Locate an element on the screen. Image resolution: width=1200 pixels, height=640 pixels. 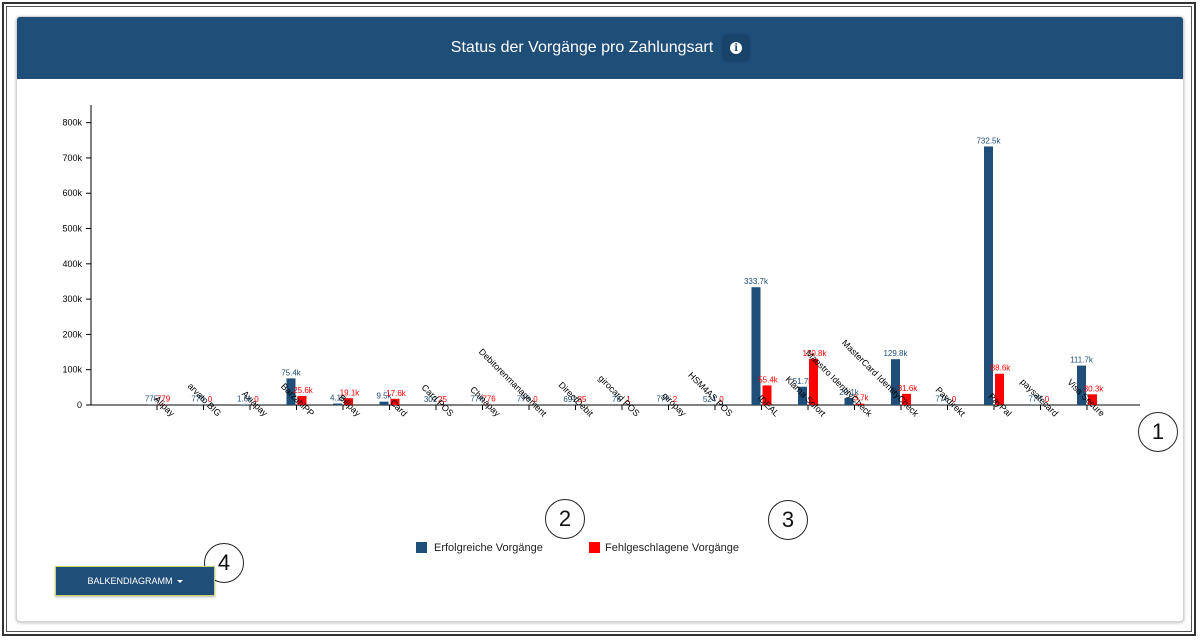
data-label-success: 4.1k is located at coordinates (338, 398).